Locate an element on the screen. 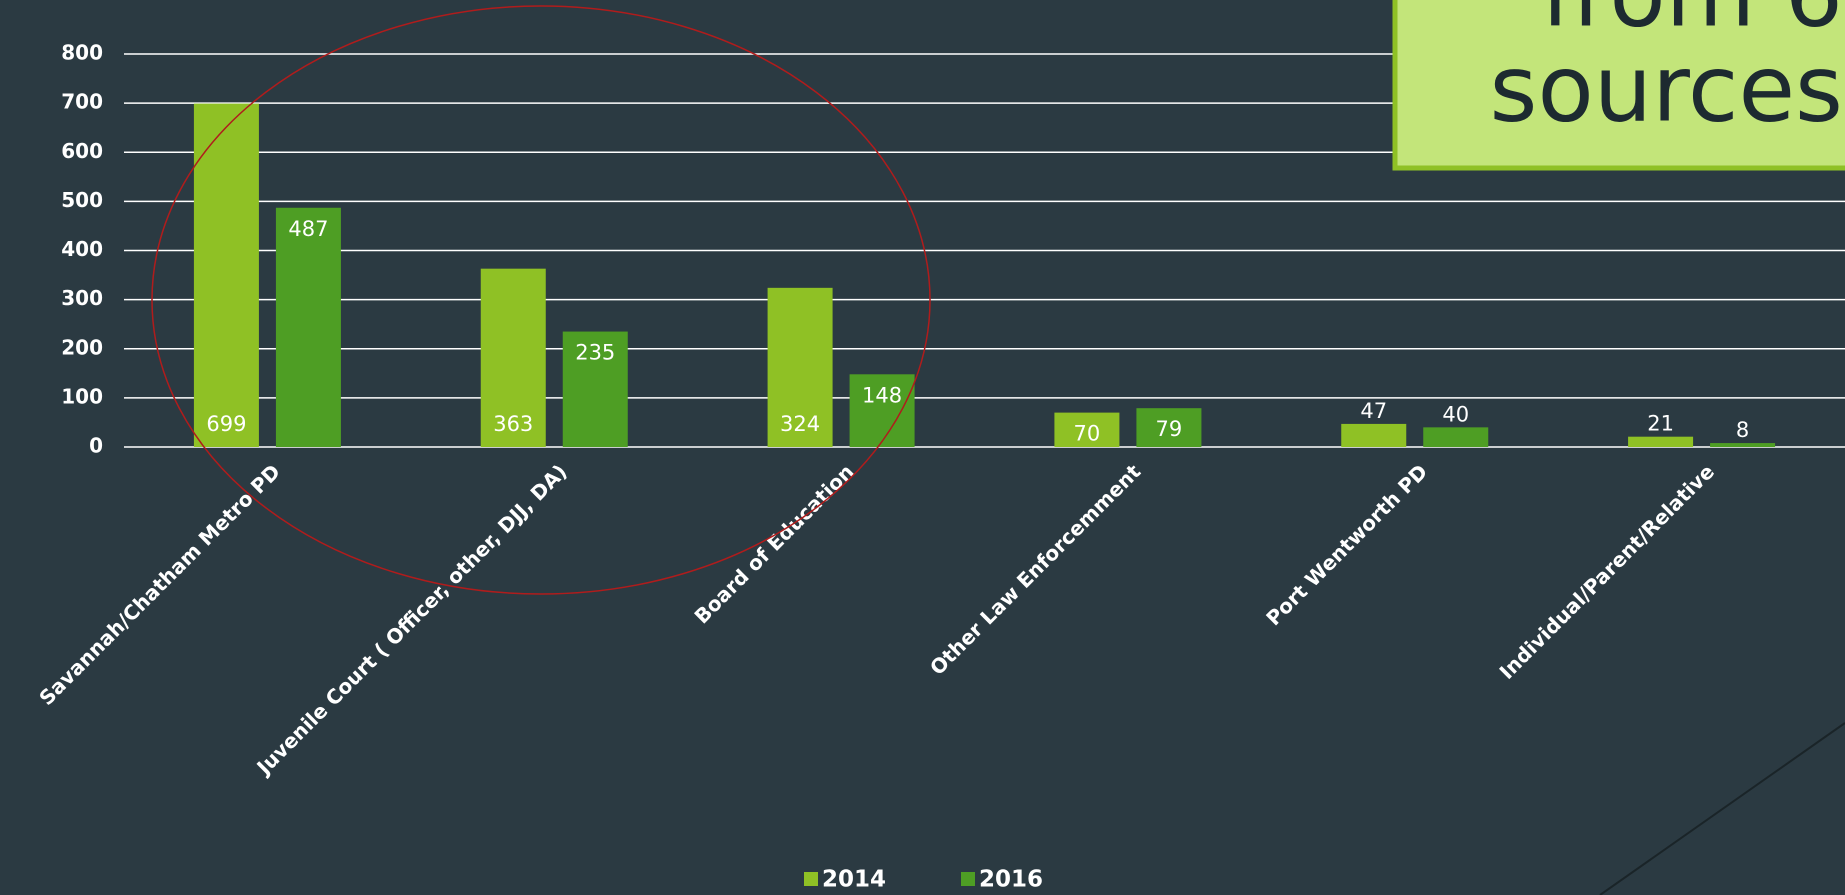  data-label: 699 is located at coordinates (226, 424).